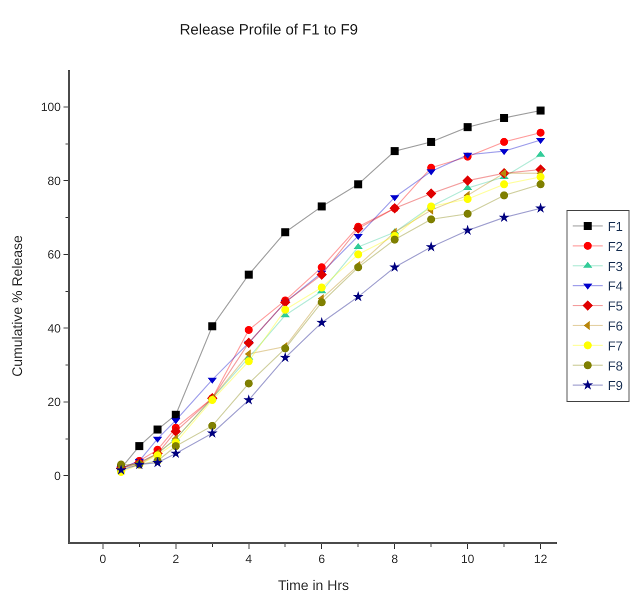 This screenshot has height=602, width=640. Describe the element at coordinates (615, 386) in the screenshot. I see `legend-label: F9` at that location.